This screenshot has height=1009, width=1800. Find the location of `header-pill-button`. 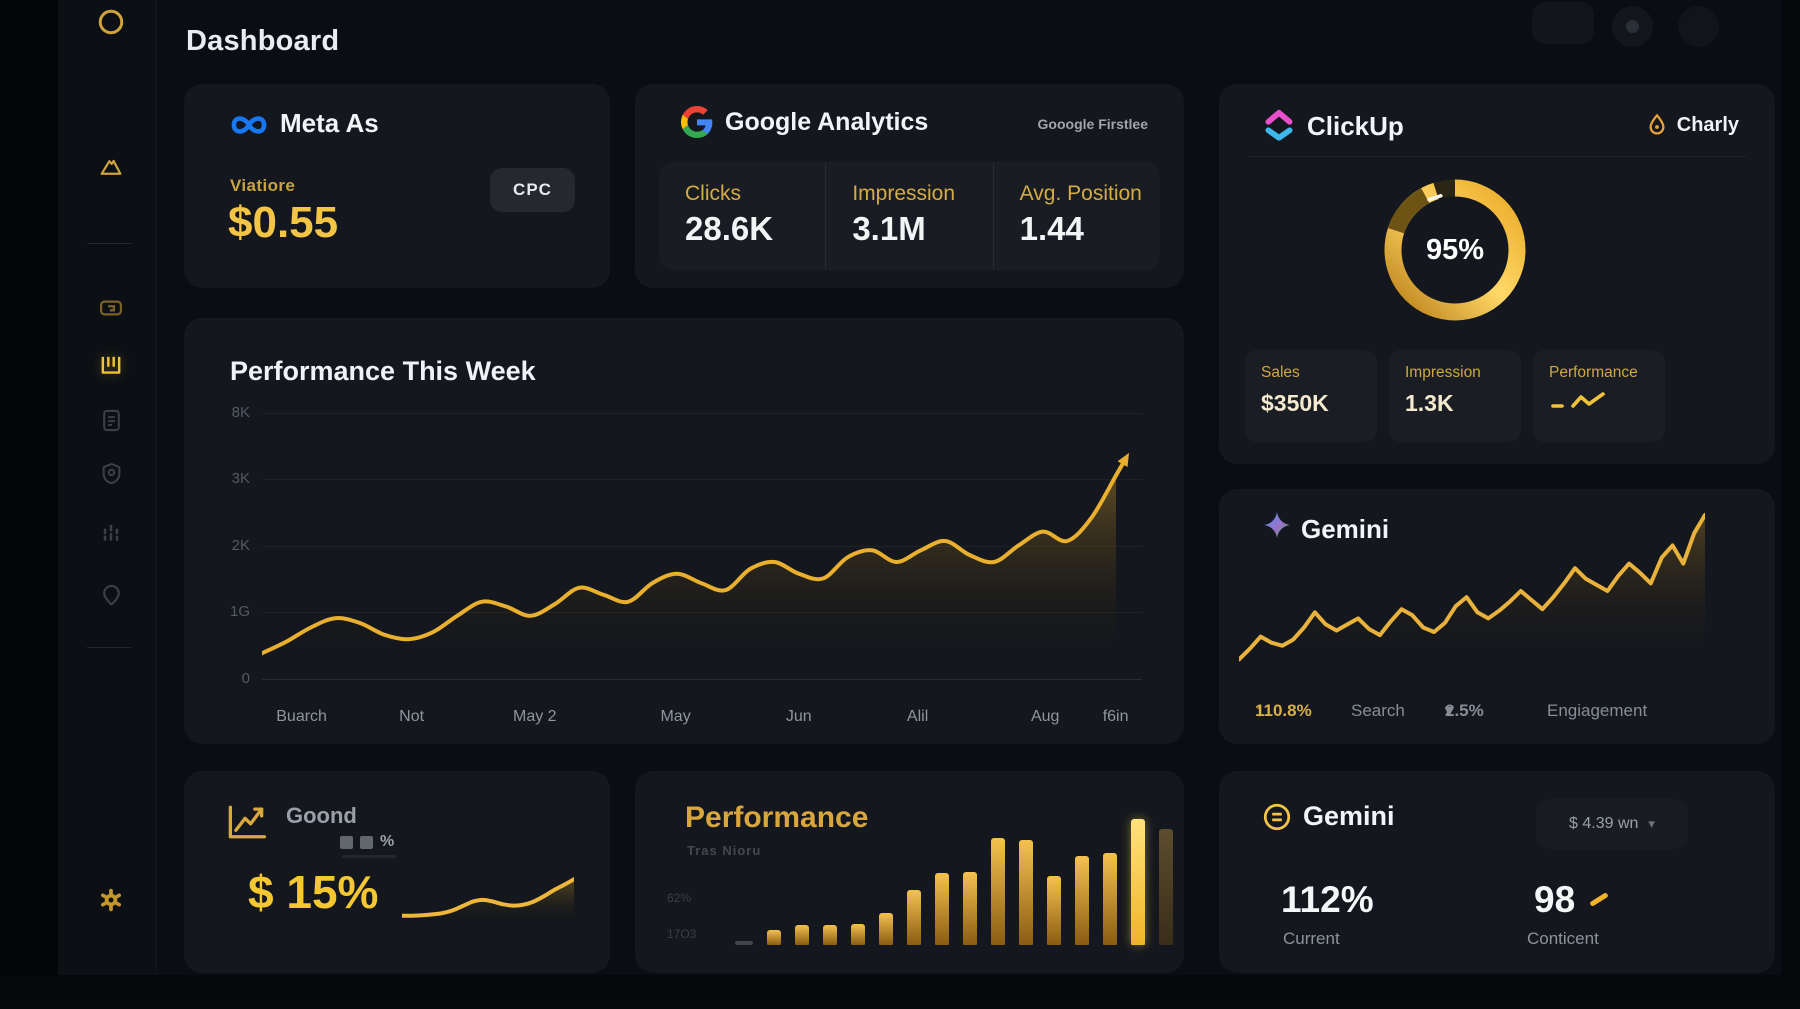

header-pill-button is located at coordinates (1563, 23).